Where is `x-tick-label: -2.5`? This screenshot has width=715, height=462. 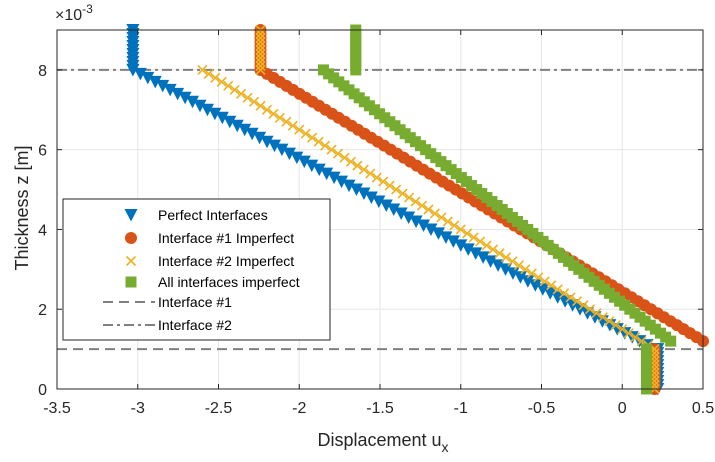 x-tick-label: -2.5 is located at coordinates (219, 408).